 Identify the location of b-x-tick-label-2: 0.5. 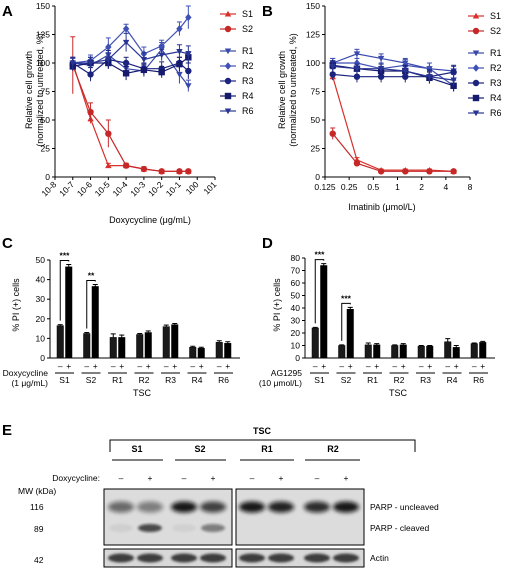
(373, 187).